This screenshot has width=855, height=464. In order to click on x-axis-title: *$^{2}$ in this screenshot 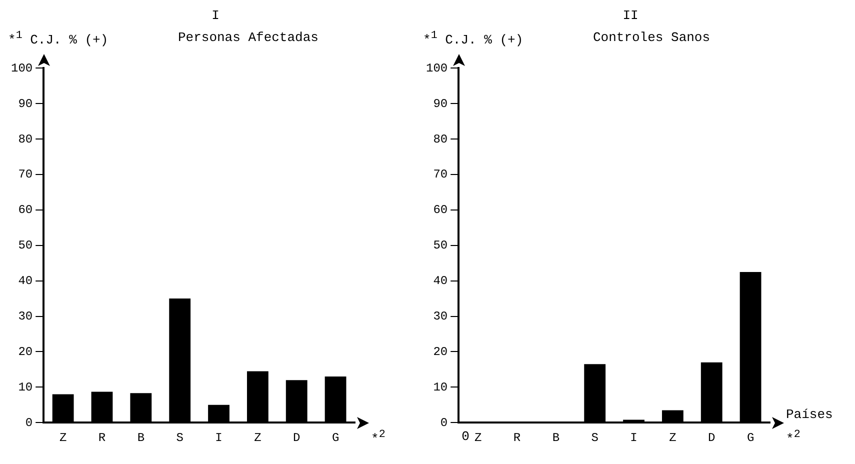, I will do `click(378, 437)`.